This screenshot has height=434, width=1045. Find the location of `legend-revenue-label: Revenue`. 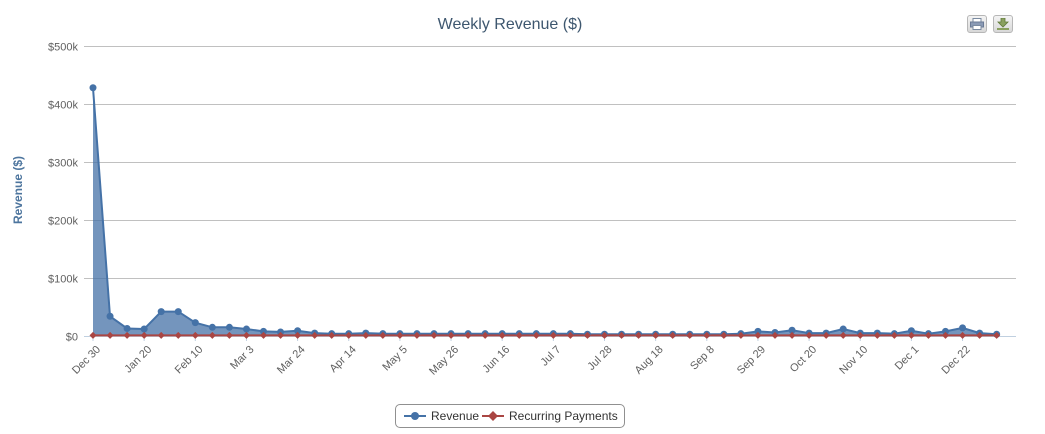

legend-revenue-label: Revenue is located at coordinates (455, 416).